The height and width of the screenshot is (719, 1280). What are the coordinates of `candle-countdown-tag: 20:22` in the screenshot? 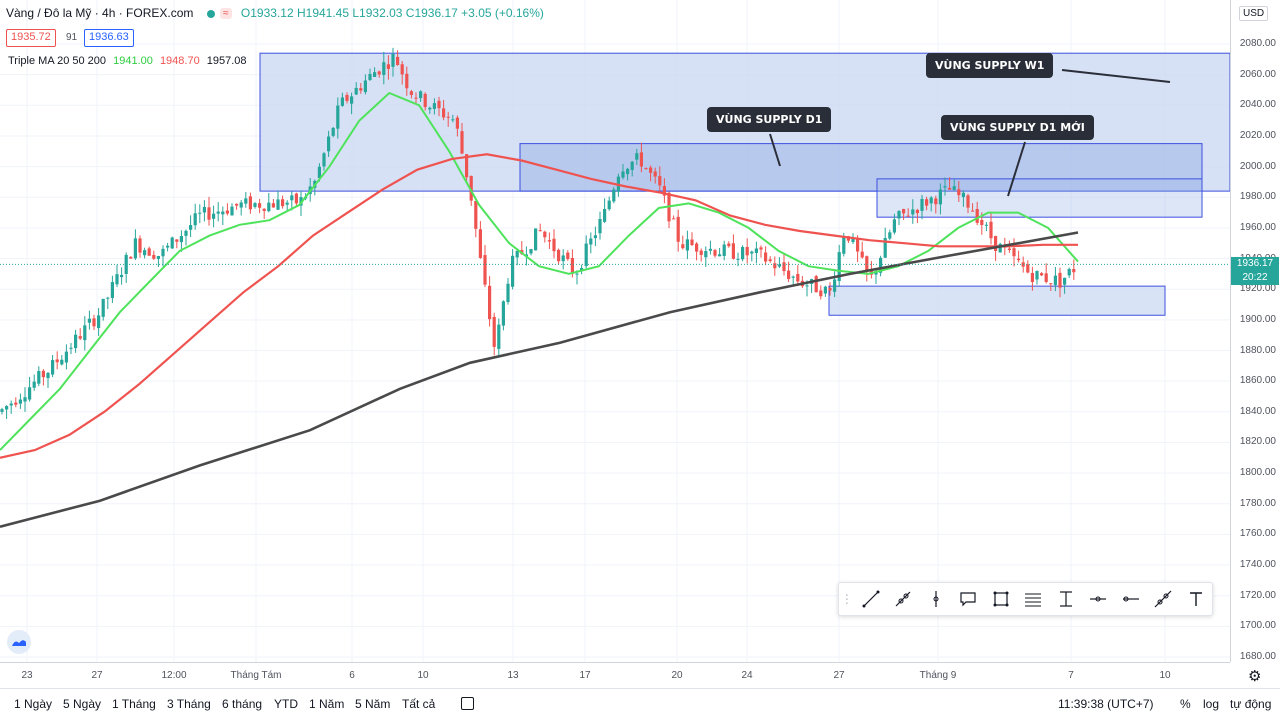 It's located at (1255, 278).